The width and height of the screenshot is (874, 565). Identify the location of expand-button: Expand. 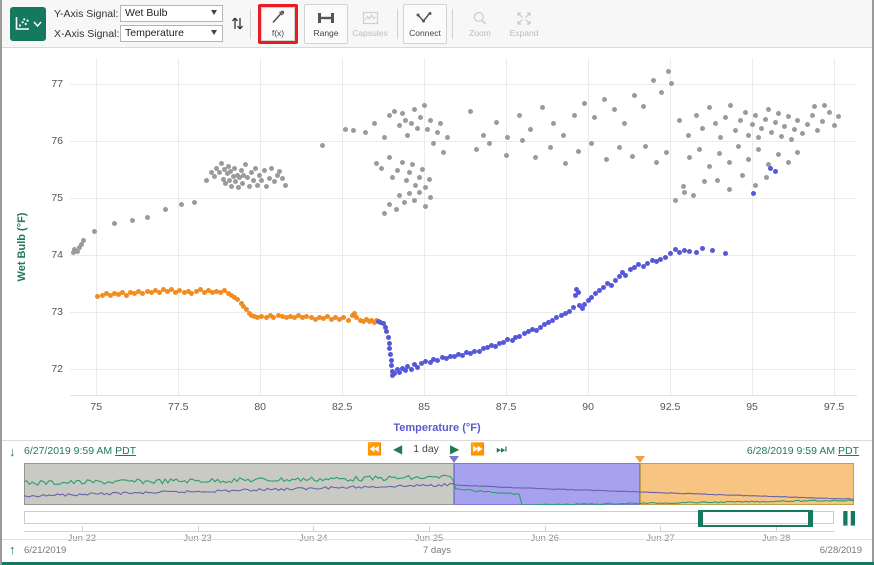
(524, 24).